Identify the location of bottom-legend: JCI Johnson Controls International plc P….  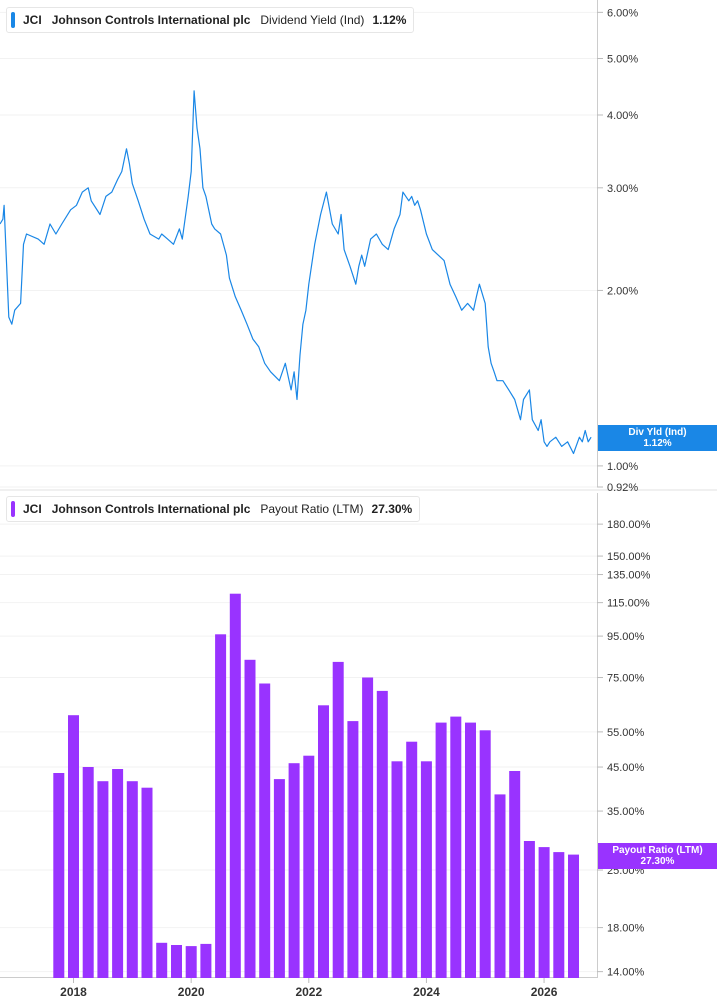
(213, 509).